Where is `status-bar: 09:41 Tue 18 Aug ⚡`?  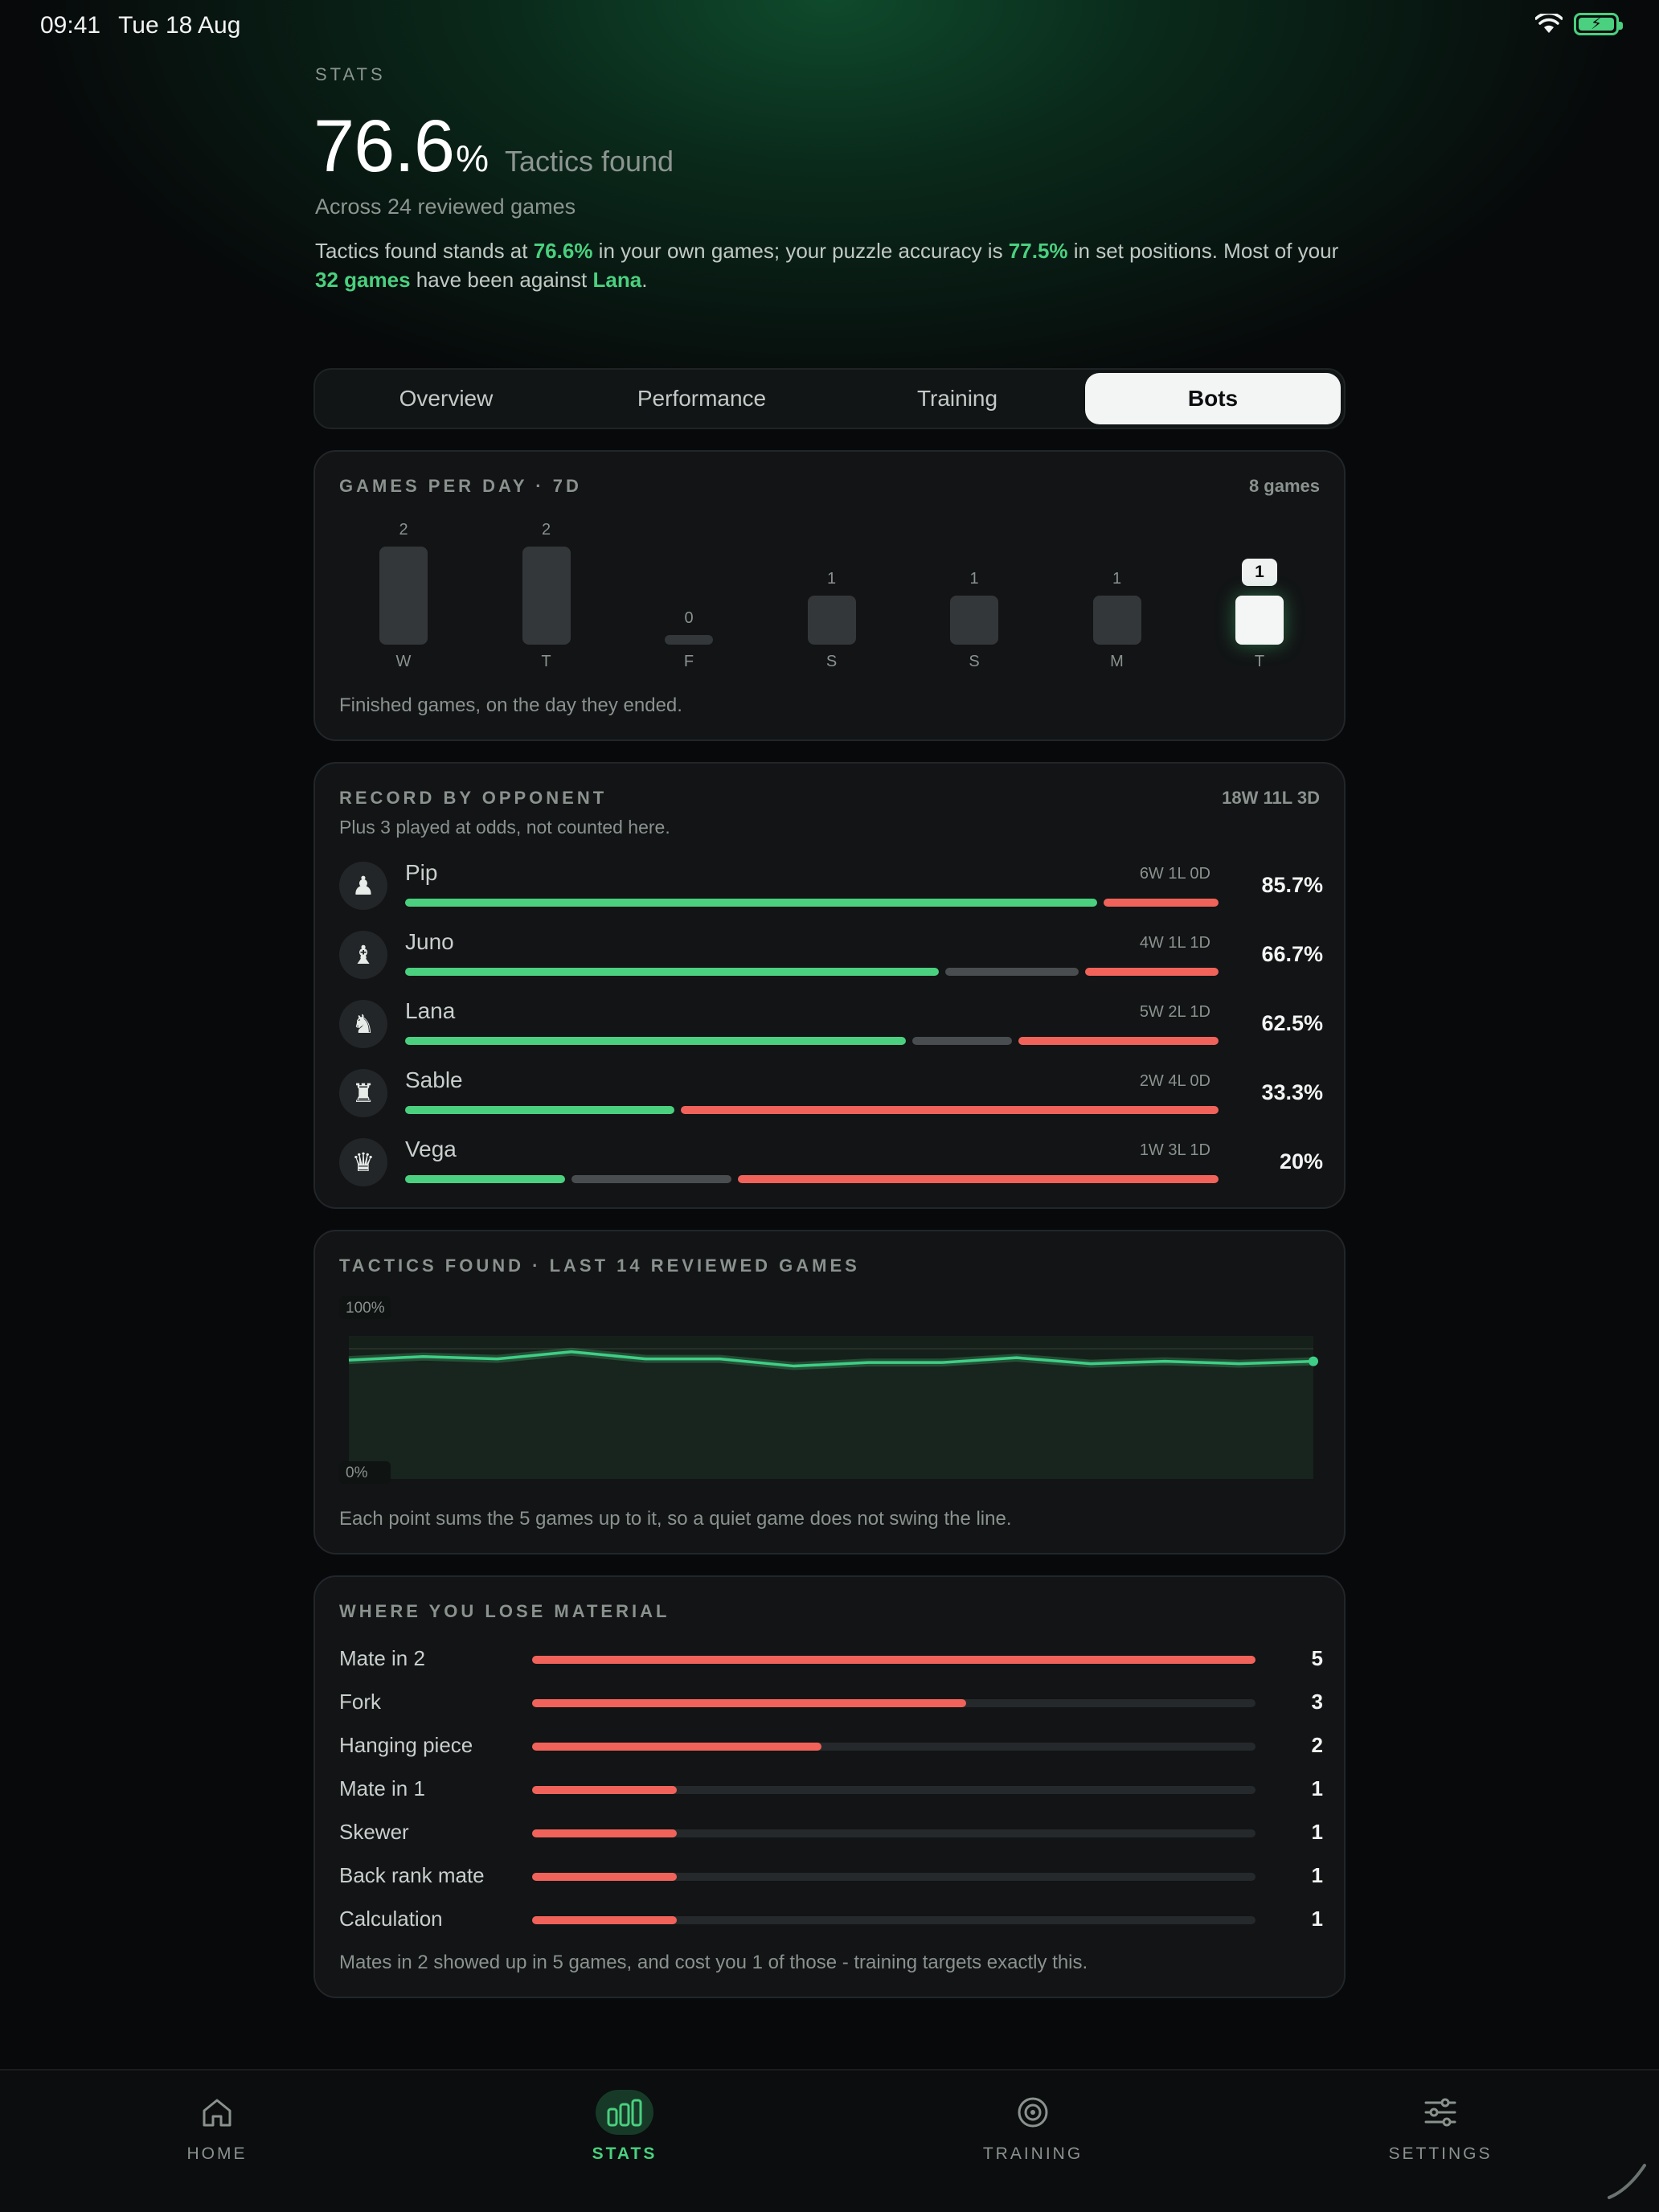 status-bar: 09:41 Tue 18 Aug ⚡ is located at coordinates (829, 25).